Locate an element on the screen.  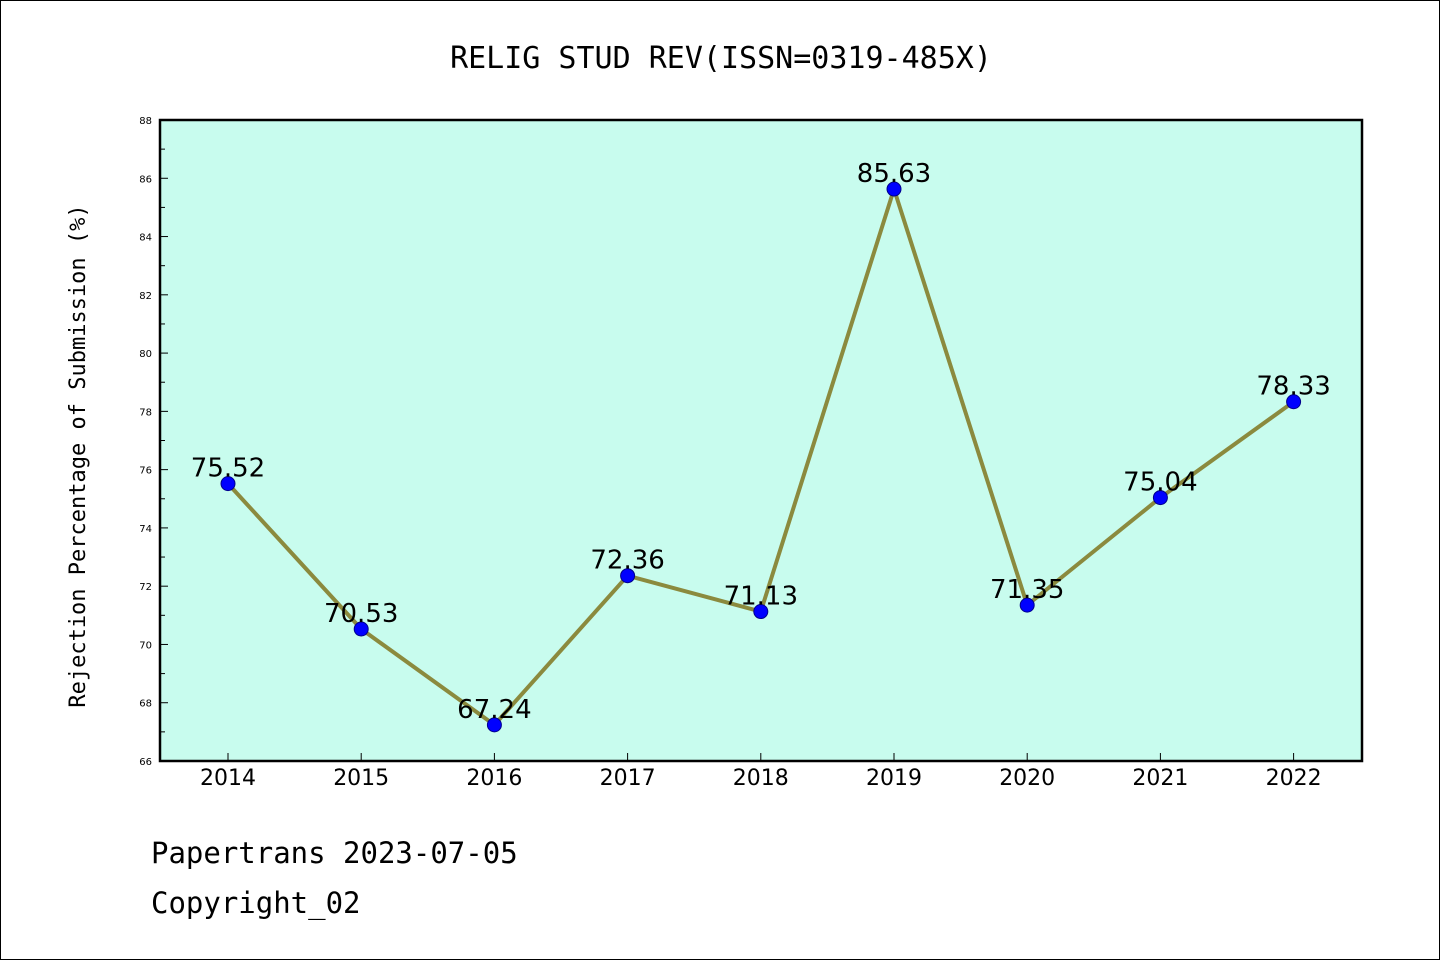
y-axis-label: Rejection Percentage of Submission (%) is located at coordinates (78, 455).